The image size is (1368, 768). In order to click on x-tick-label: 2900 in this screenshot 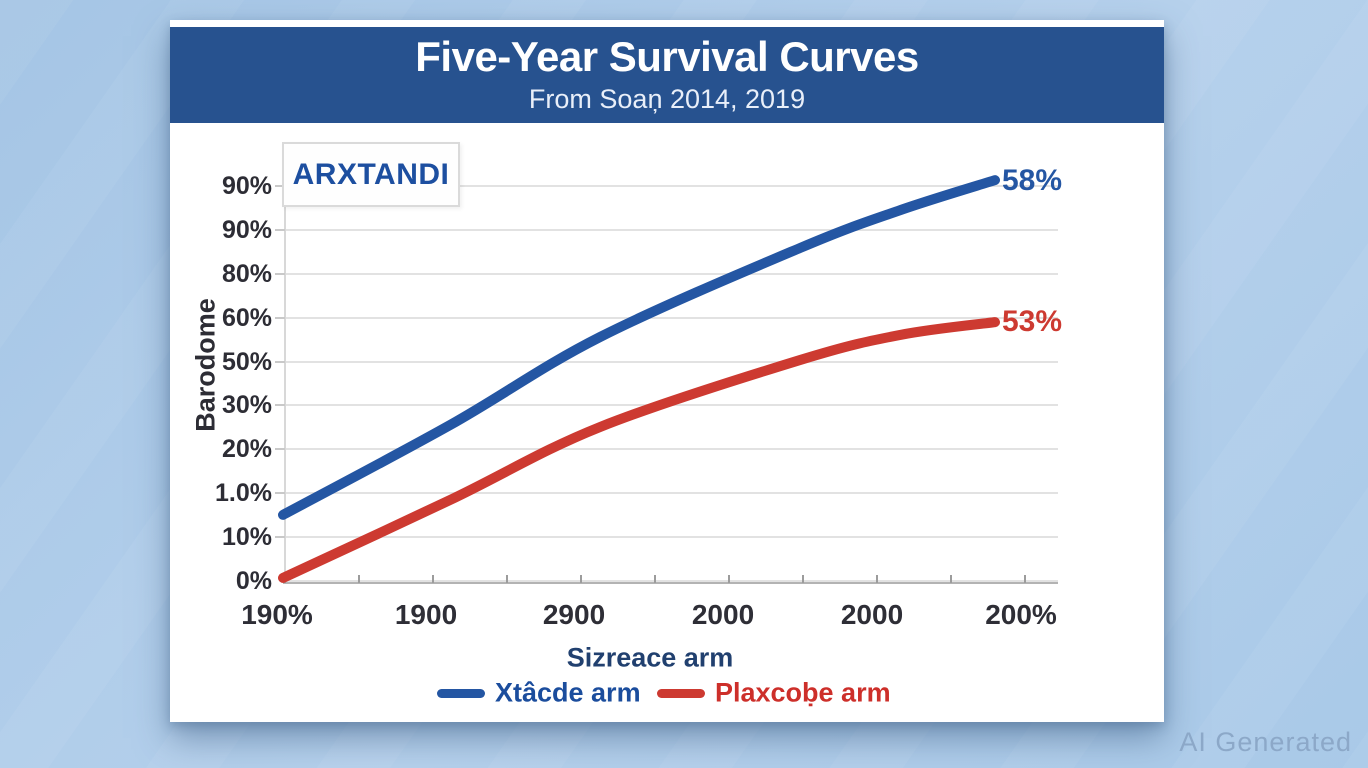, I will do `click(574, 614)`.